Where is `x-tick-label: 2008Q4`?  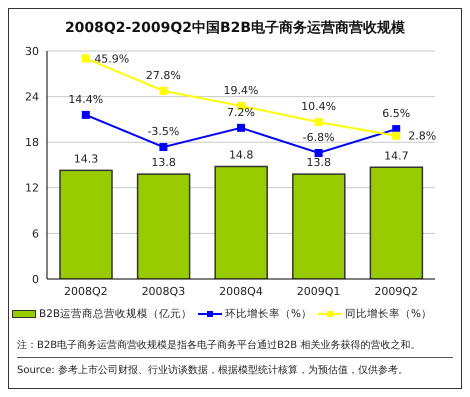 x-tick-label: 2008Q4 is located at coordinates (241, 291).